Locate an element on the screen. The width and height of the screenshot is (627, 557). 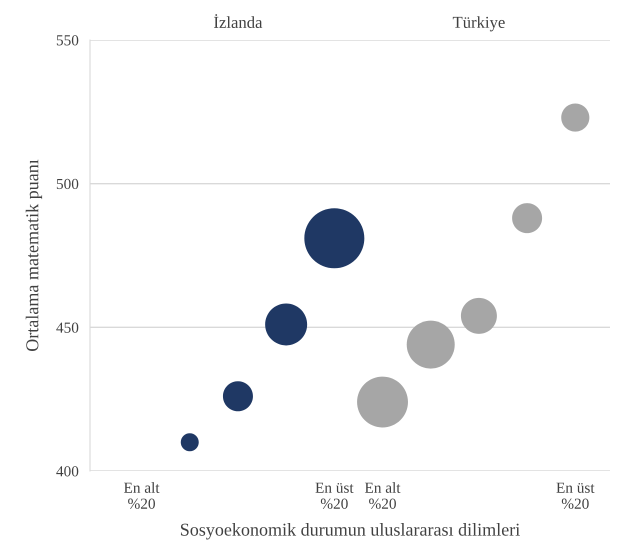
y-tick-label: 500 is located at coordinates (67, 184).